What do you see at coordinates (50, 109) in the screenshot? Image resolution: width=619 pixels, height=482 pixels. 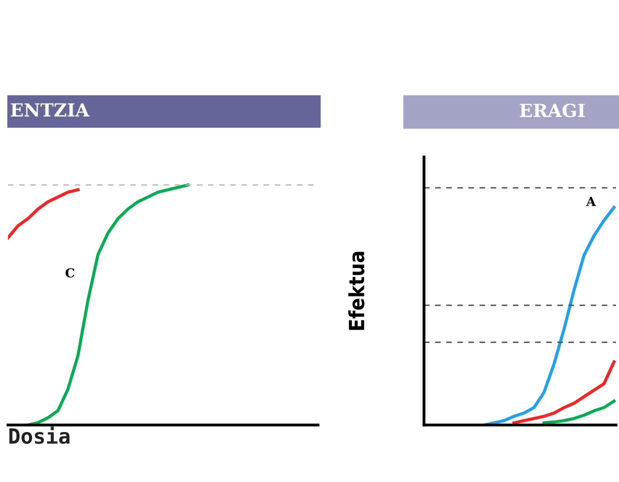 I see `chart-title: ENTZIA` at bounding box center [50, 109].